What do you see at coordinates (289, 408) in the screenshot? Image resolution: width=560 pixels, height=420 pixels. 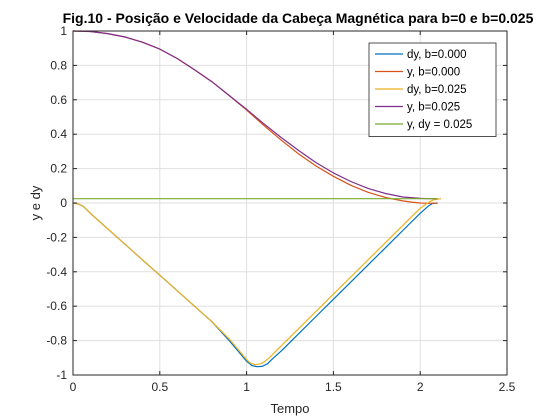 I see `x-axis-label: Tempo` at bounding box center [289, 408].